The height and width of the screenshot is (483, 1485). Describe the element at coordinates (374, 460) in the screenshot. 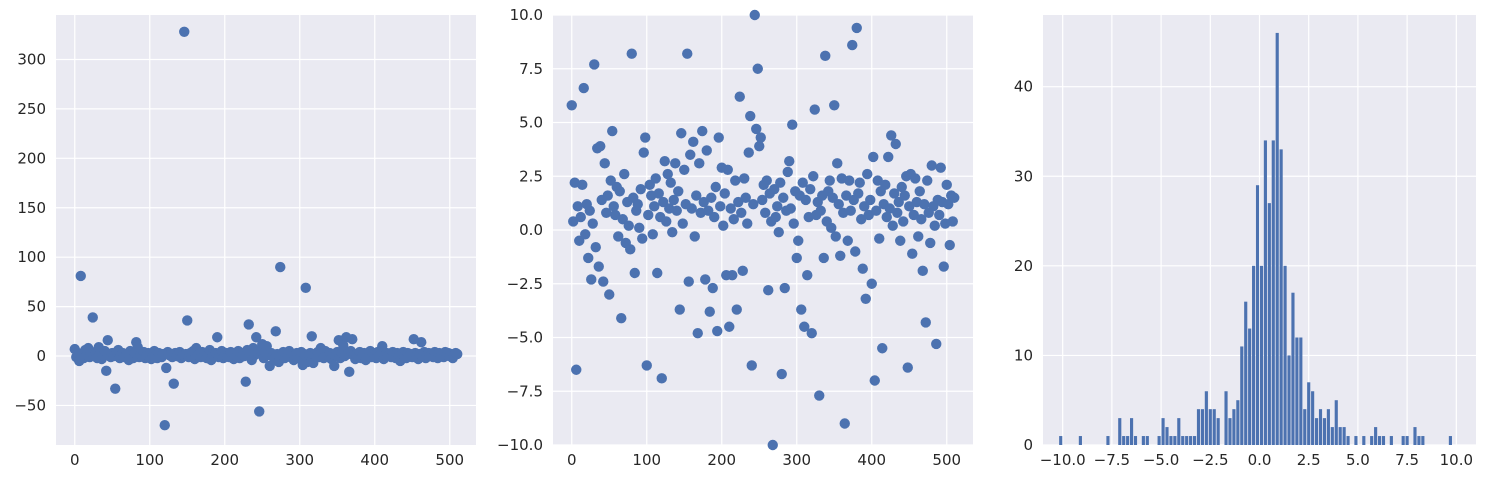

I see `x-tick-label: 400` at that location.